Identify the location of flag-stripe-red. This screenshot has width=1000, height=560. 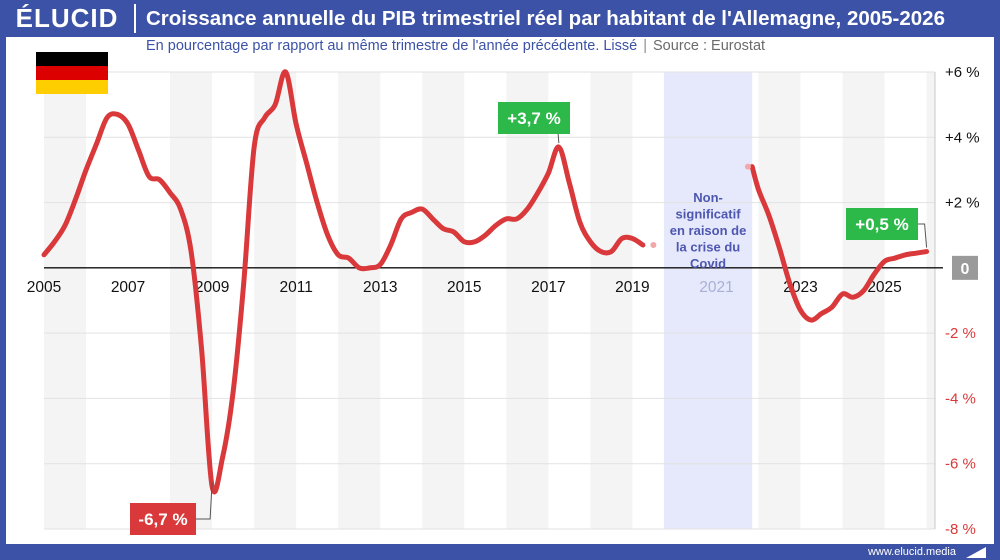
(72, 73).